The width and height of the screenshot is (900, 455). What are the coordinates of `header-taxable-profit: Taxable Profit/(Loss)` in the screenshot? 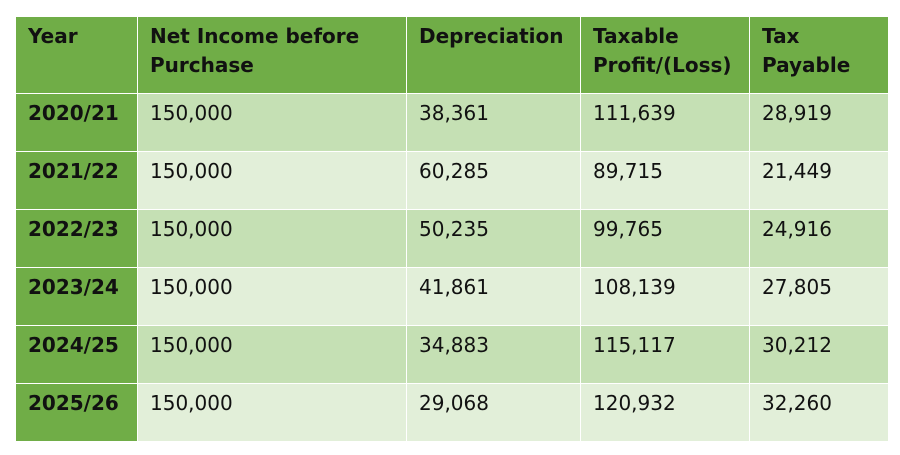 It's located at (665, 55).